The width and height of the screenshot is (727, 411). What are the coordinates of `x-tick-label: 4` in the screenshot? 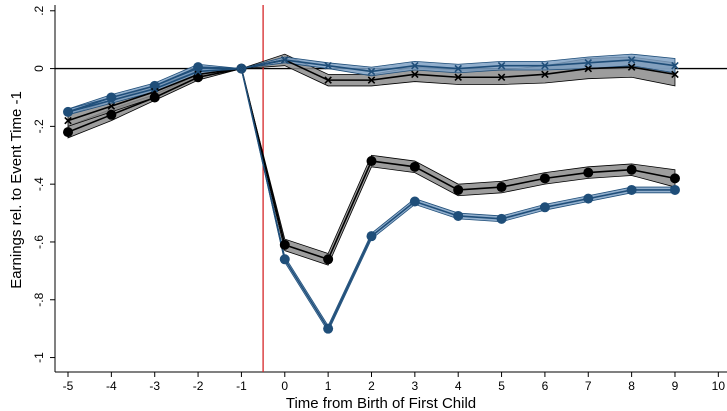 It's located at (458, 386).